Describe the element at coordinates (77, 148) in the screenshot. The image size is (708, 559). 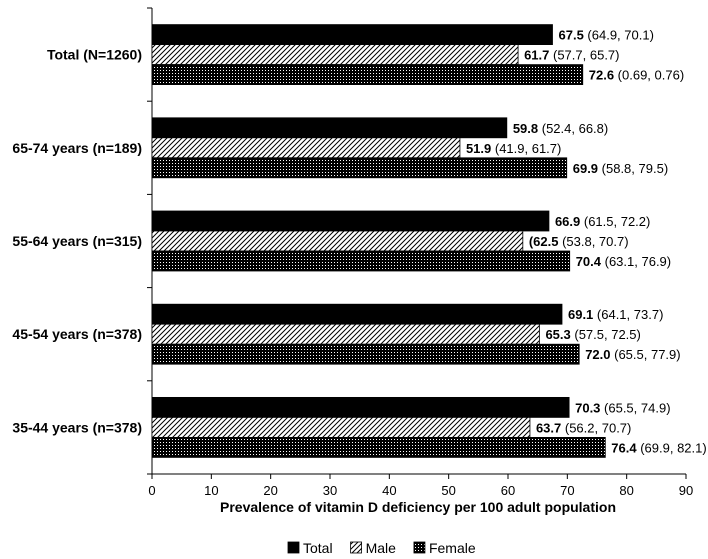
I see `category-label-65-74-years-n-189: 65-74 years (n=189)` at that location.